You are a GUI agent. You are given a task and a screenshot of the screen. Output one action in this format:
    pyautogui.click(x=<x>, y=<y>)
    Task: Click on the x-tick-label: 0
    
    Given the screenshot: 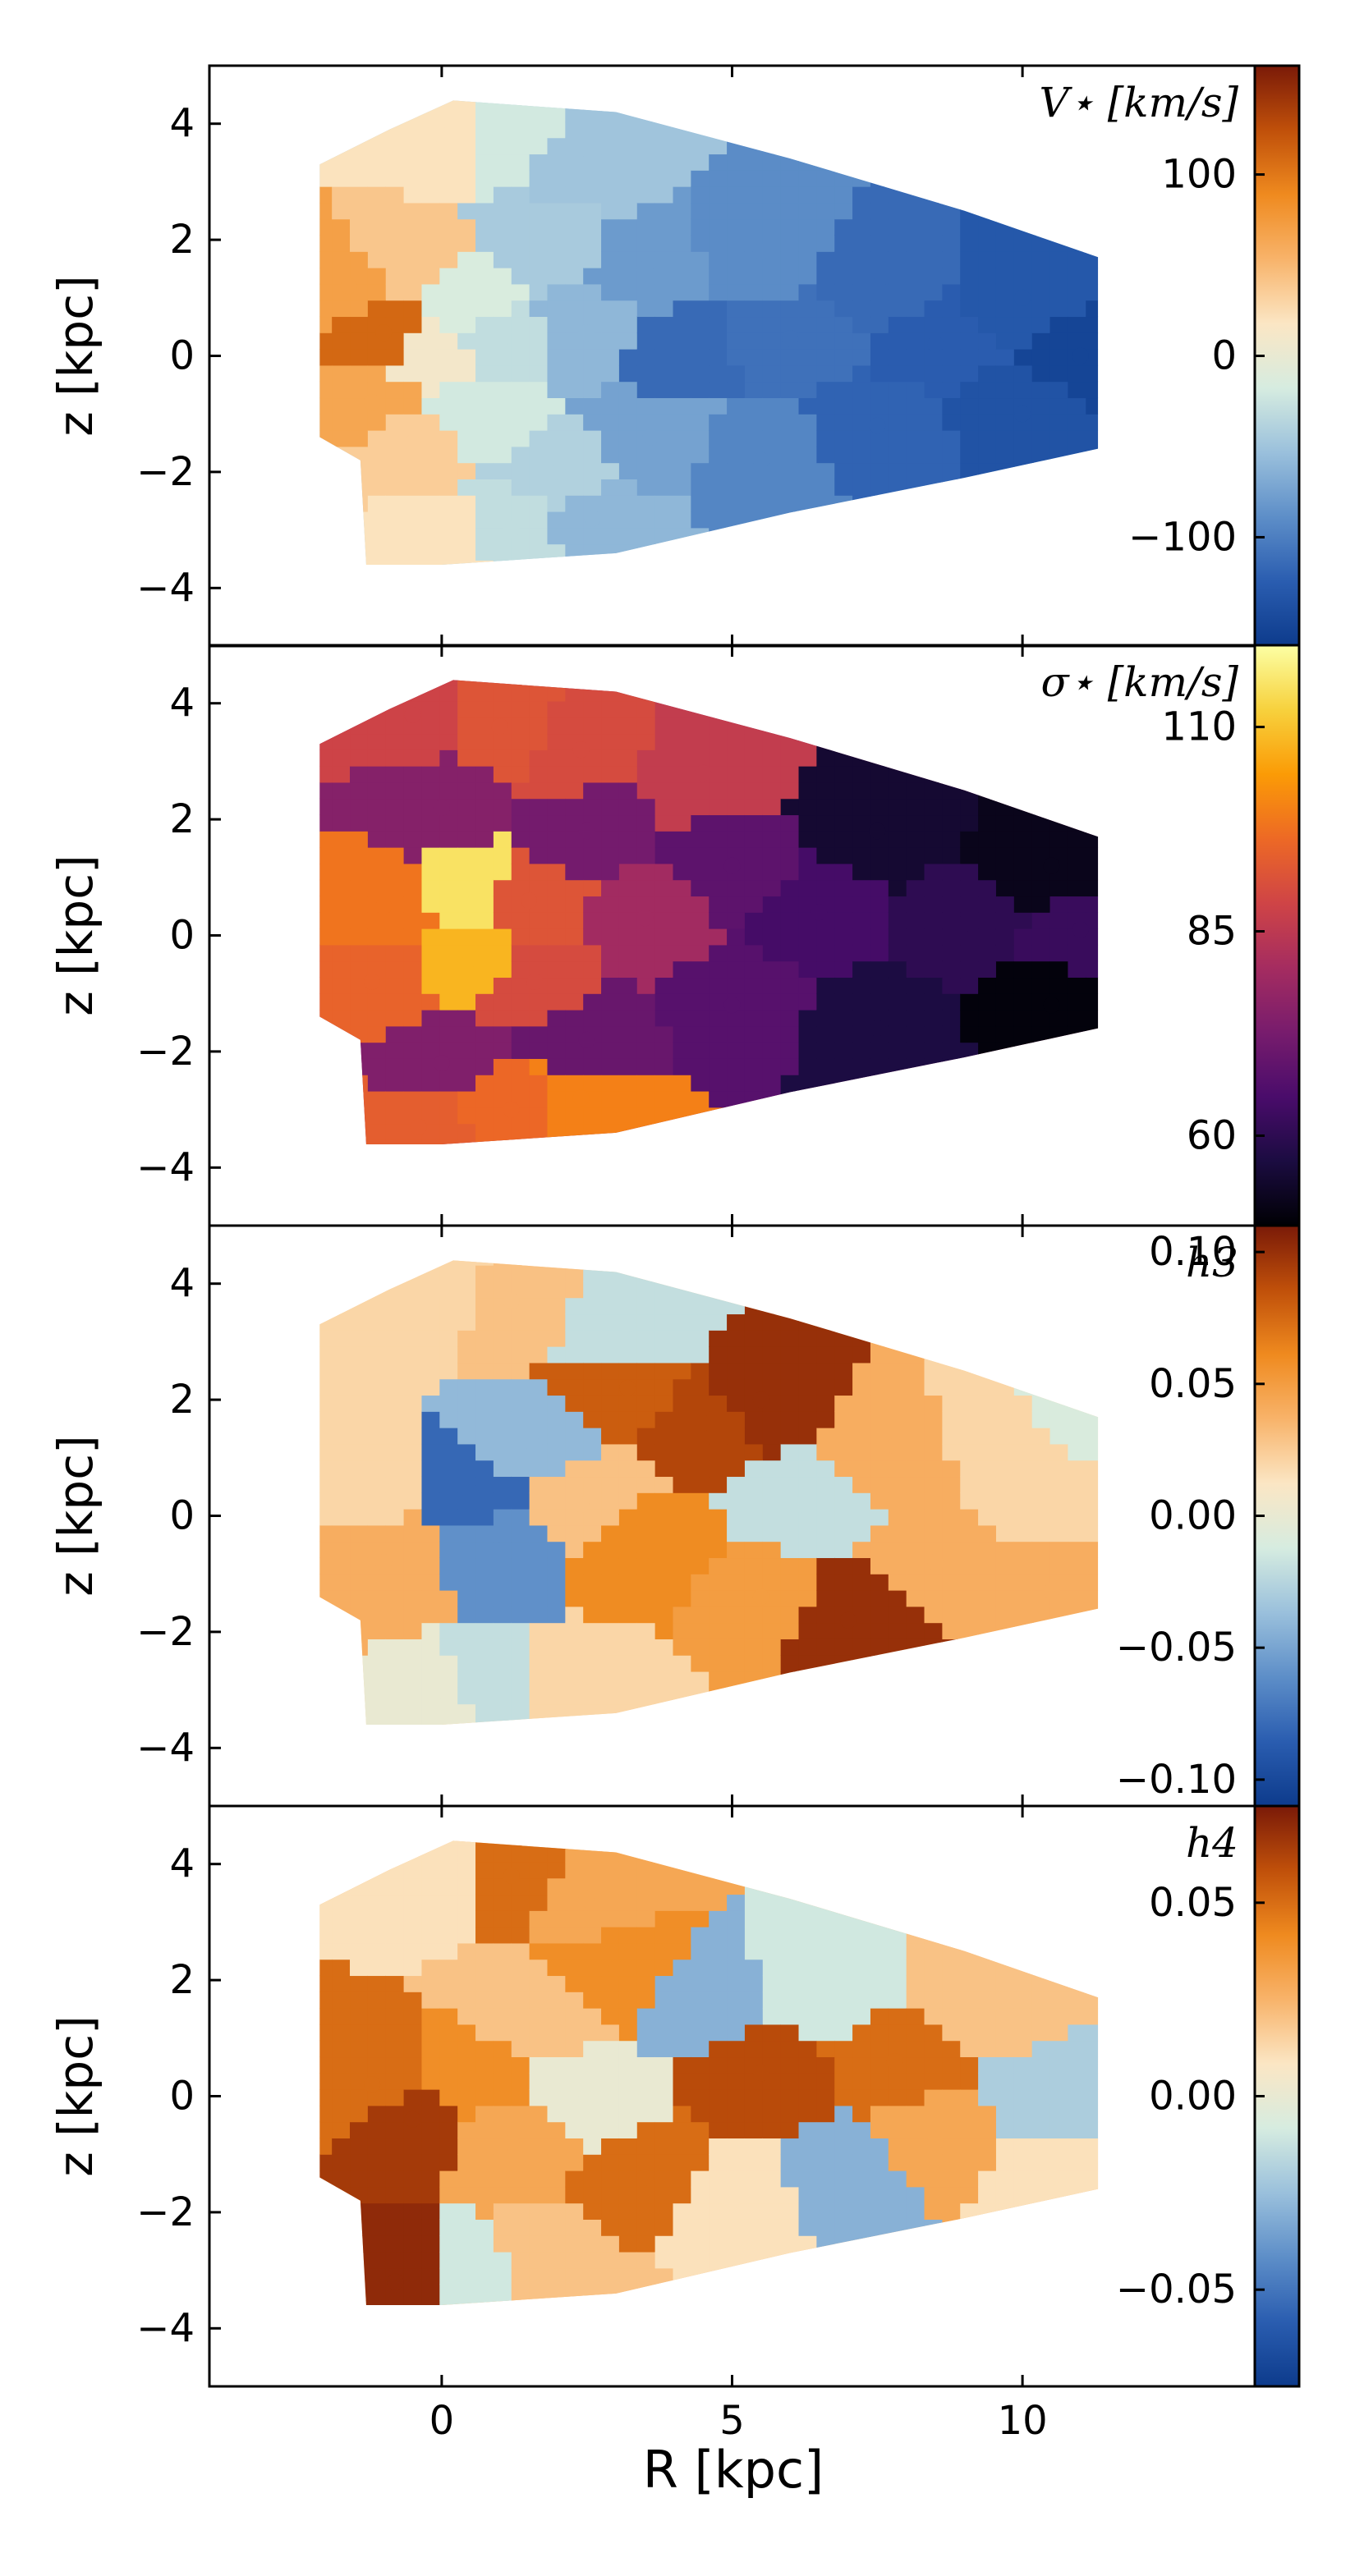 What is the action you would take?
    pyautogui.click(x=442, y=2421)
    